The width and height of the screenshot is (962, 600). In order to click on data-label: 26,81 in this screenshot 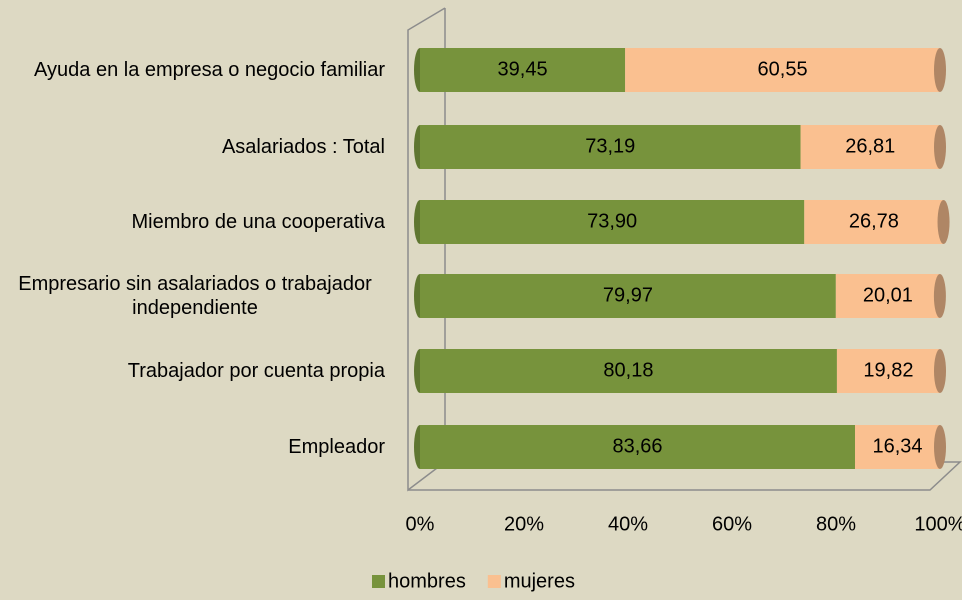, I will do `click(870, 146)`.